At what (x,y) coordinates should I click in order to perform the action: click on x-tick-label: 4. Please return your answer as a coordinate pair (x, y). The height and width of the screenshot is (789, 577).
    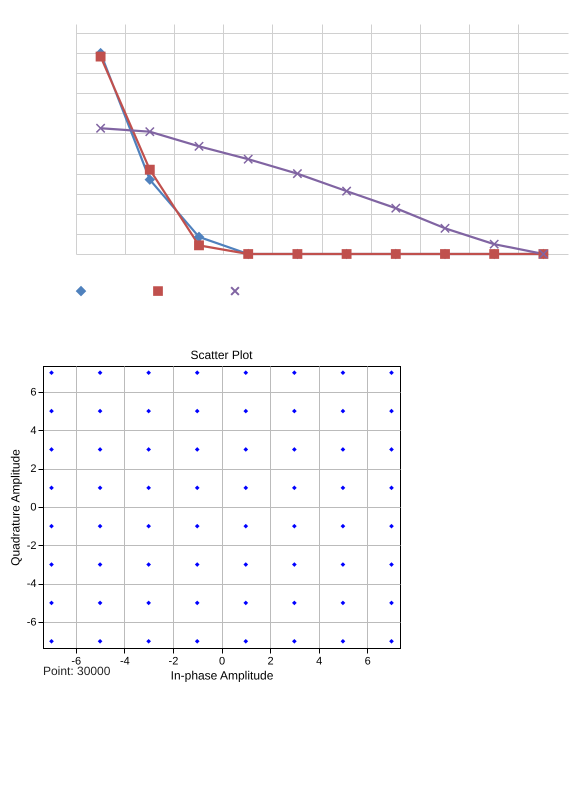
    Looking at the image, I should click on (319, 662).